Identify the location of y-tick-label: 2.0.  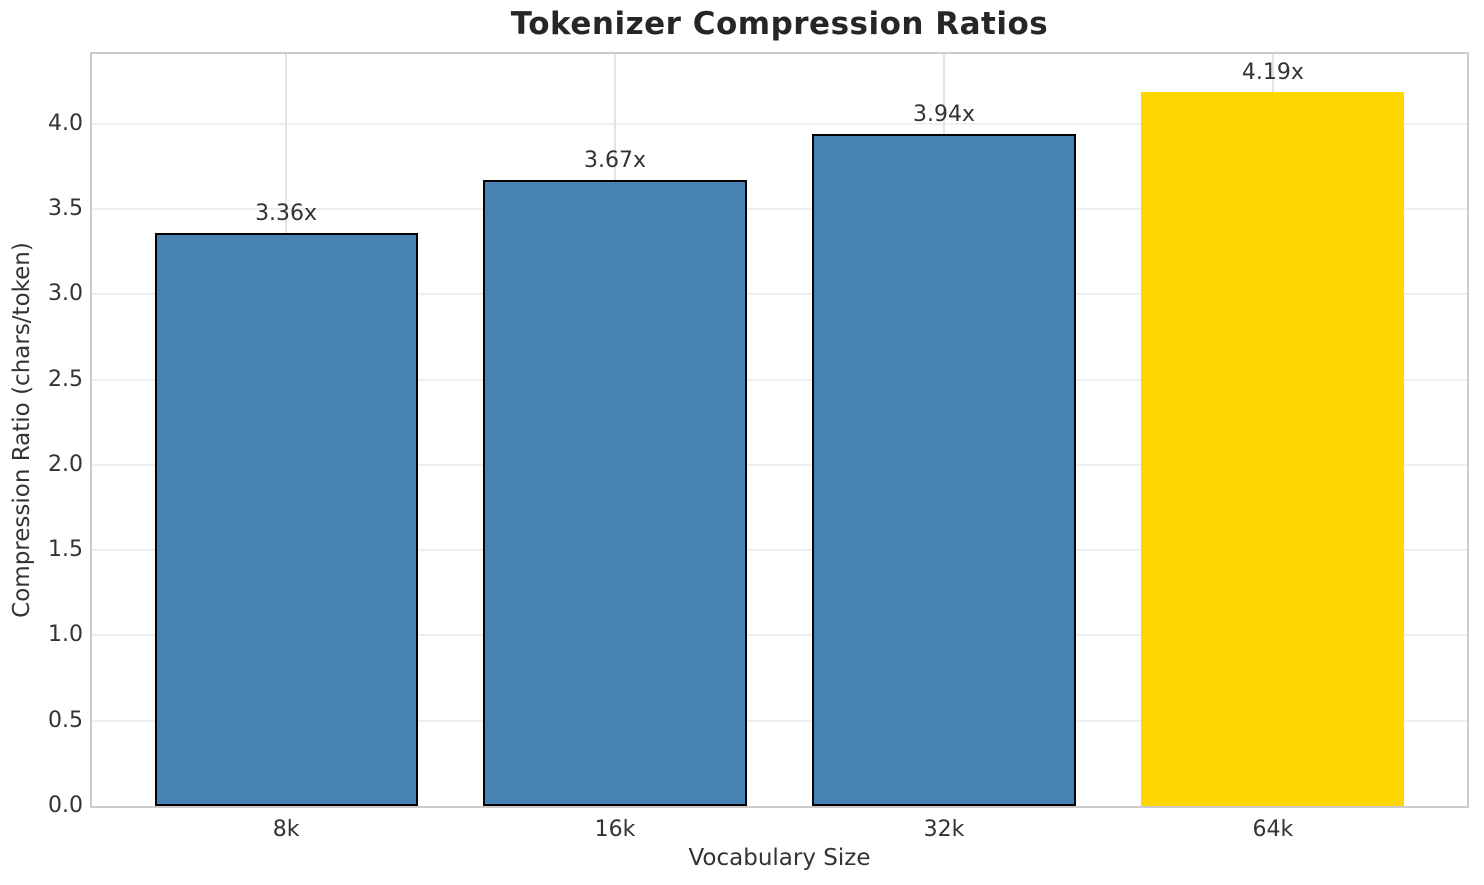
(65, 464).